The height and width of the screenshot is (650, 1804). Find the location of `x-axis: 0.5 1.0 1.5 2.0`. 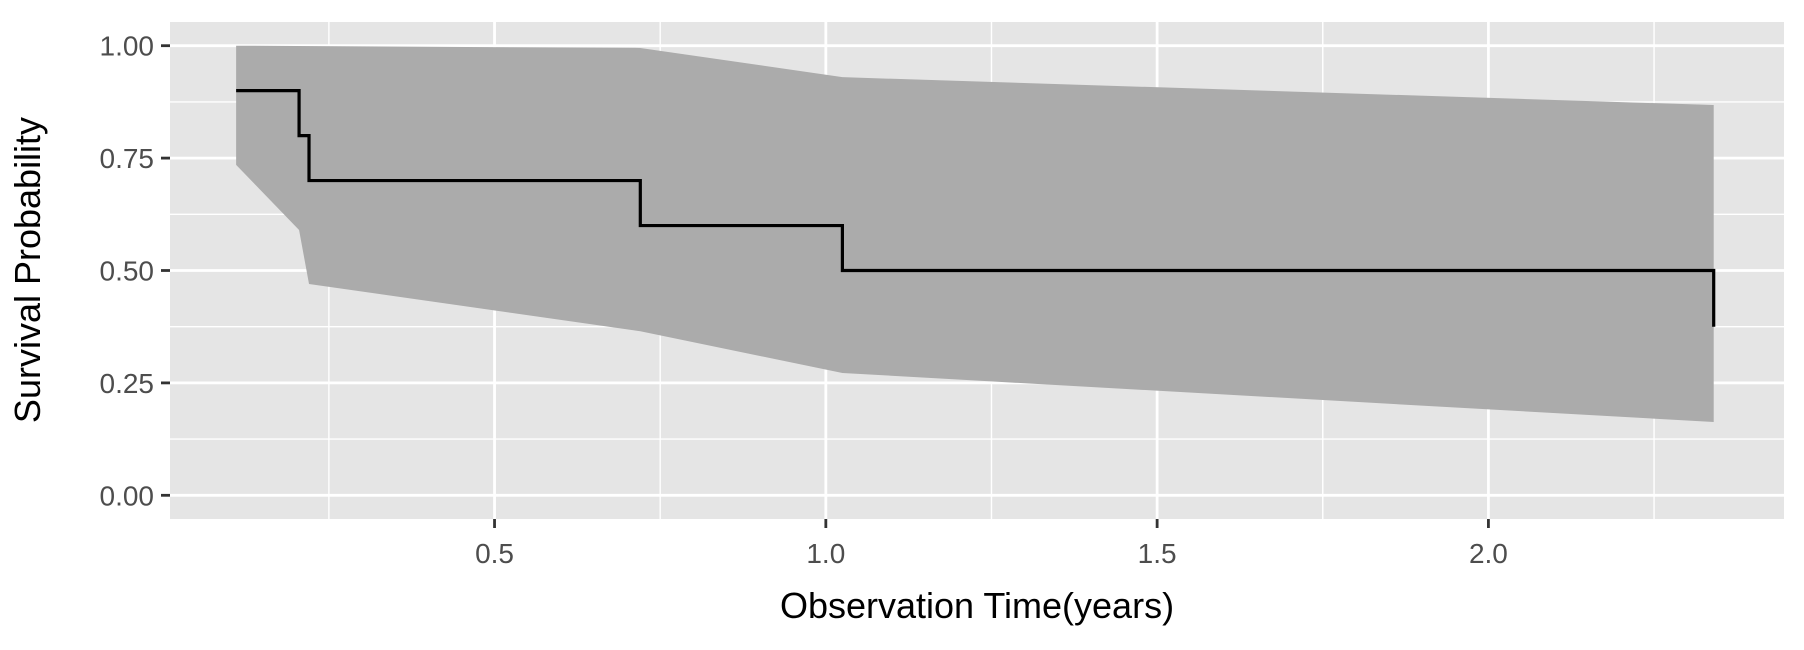

x-axis: 0.5 1.0 1.5 2.0 is located at coordinates (991, 544).